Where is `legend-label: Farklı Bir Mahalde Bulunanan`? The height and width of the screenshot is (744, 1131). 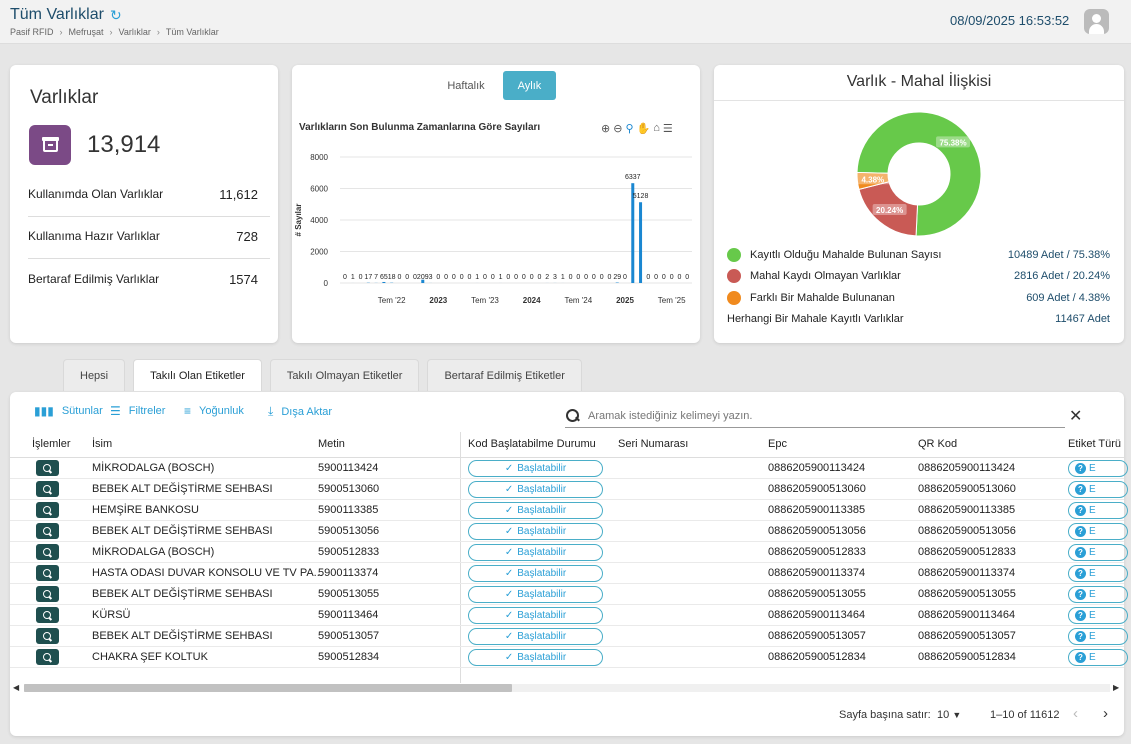
legend-label: Farklı Bir Mahalde Bulunanan is located at coordinates (822, 298).